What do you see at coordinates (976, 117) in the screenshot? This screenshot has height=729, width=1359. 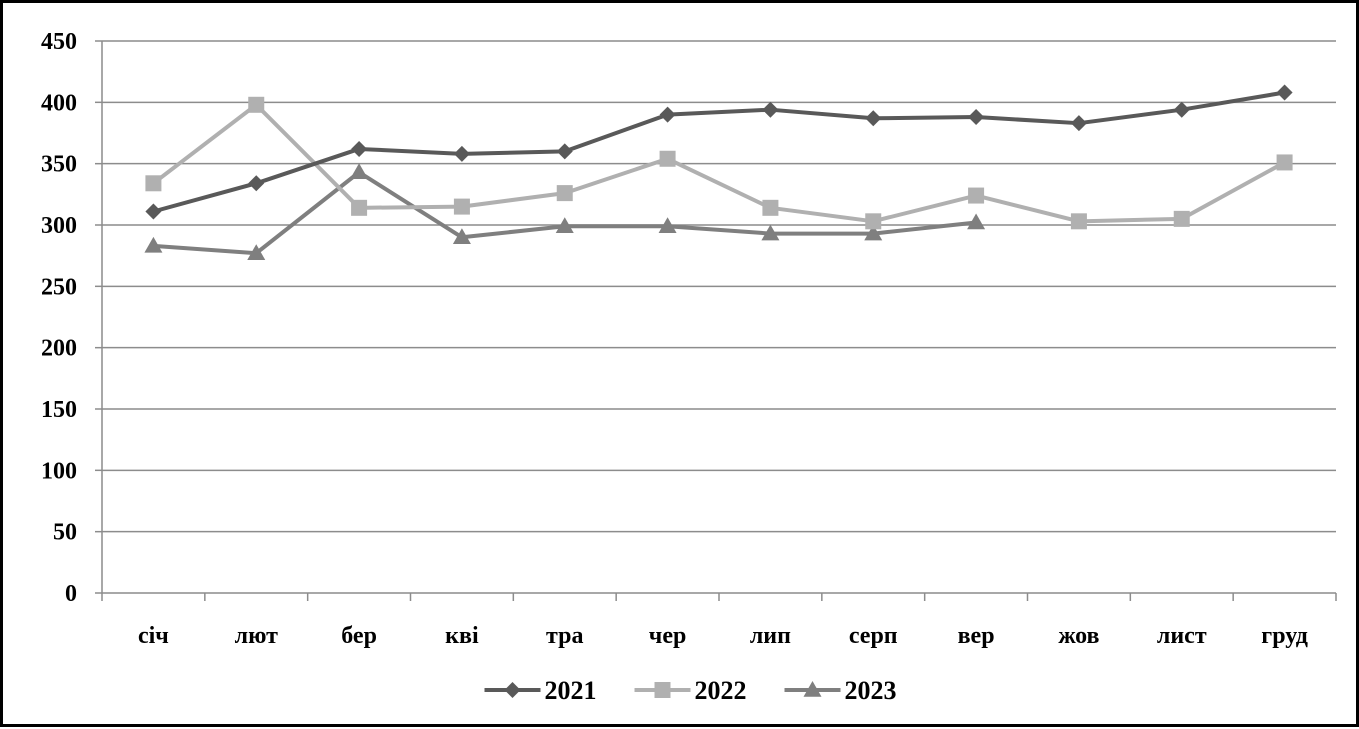 I see `point-2021-вер` at bounding box center [976, 117].